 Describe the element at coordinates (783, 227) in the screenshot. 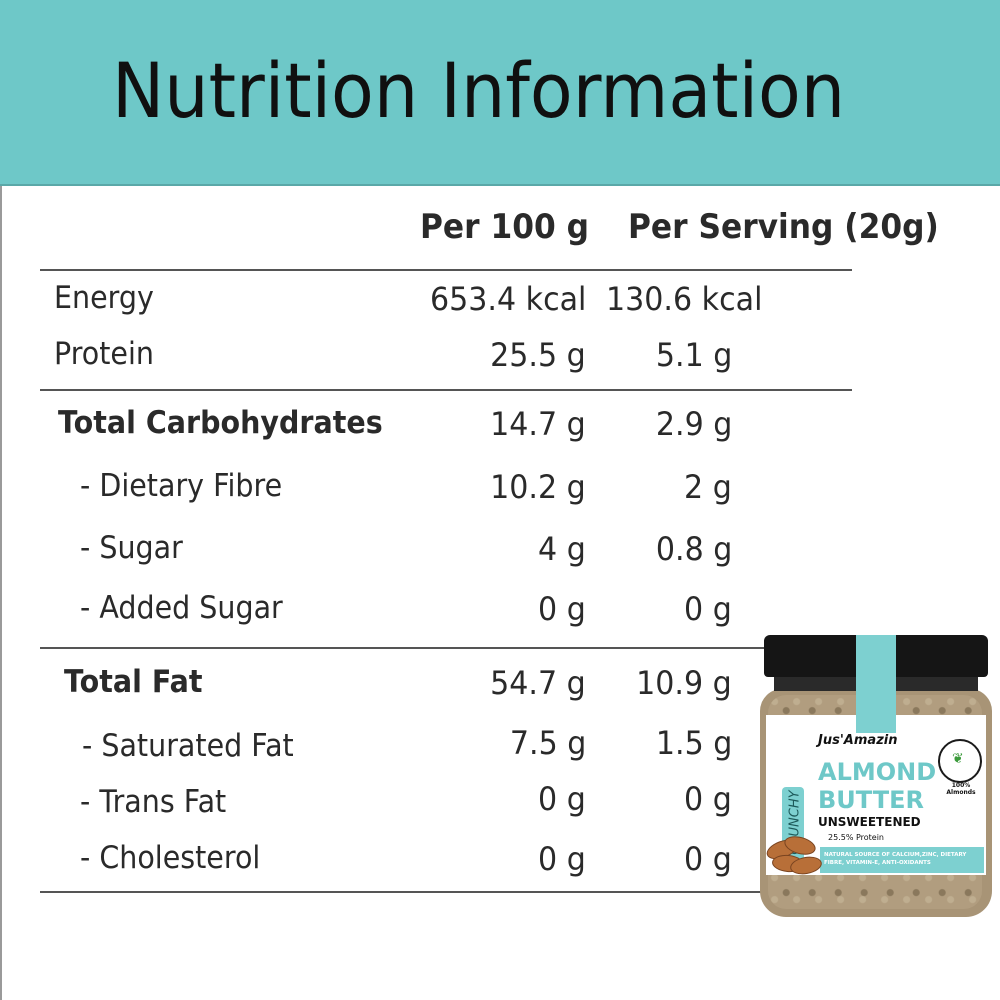

I see `column-header-per-serving: Per Serving (20g)` at that location.